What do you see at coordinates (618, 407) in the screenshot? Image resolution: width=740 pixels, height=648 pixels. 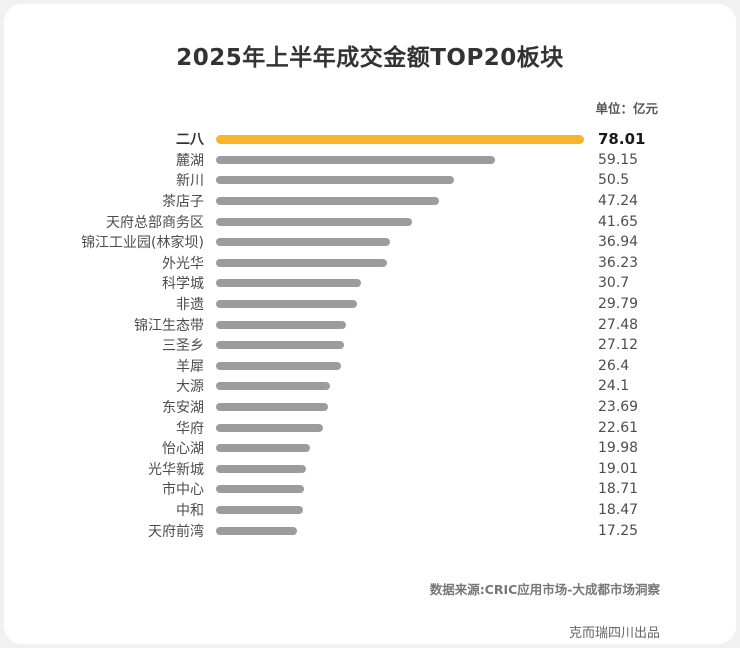 I see `value-label: 23.69` at bounding box center [618, 407].